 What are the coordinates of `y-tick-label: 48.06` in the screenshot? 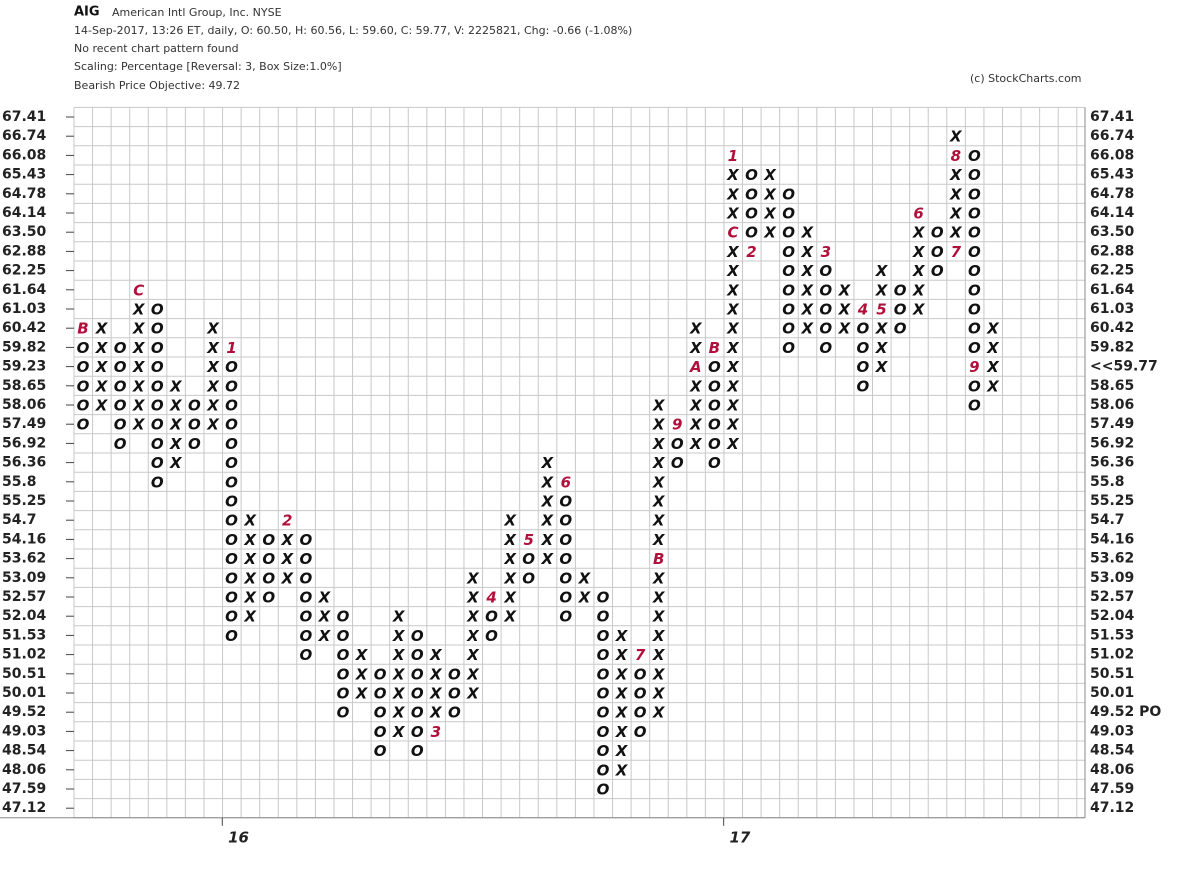 It's located at (24, 770).